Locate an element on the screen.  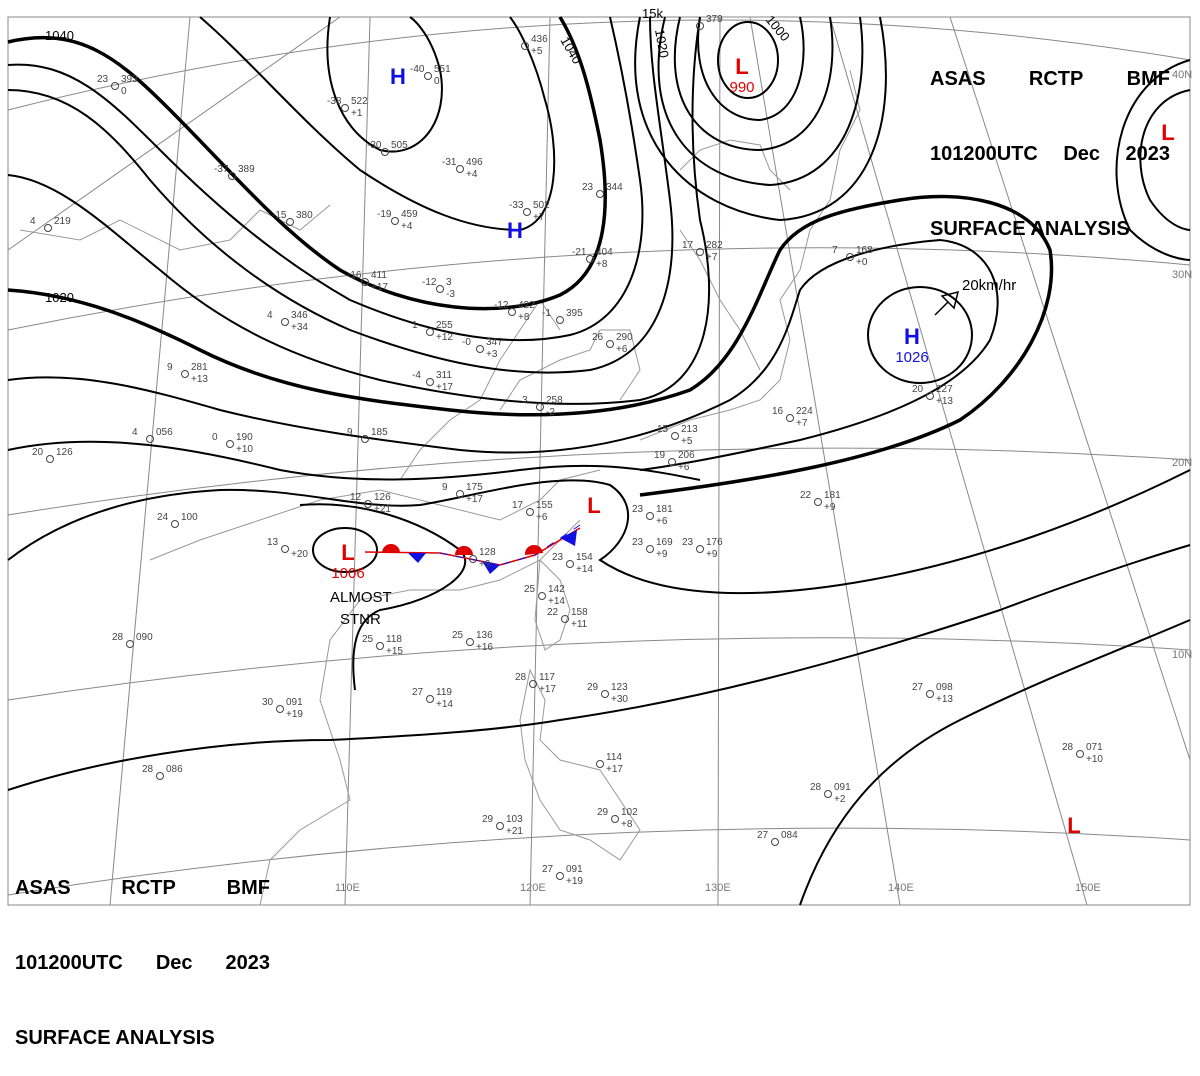
station-plot: -38 522+1 is located at coordinates (347, 107).